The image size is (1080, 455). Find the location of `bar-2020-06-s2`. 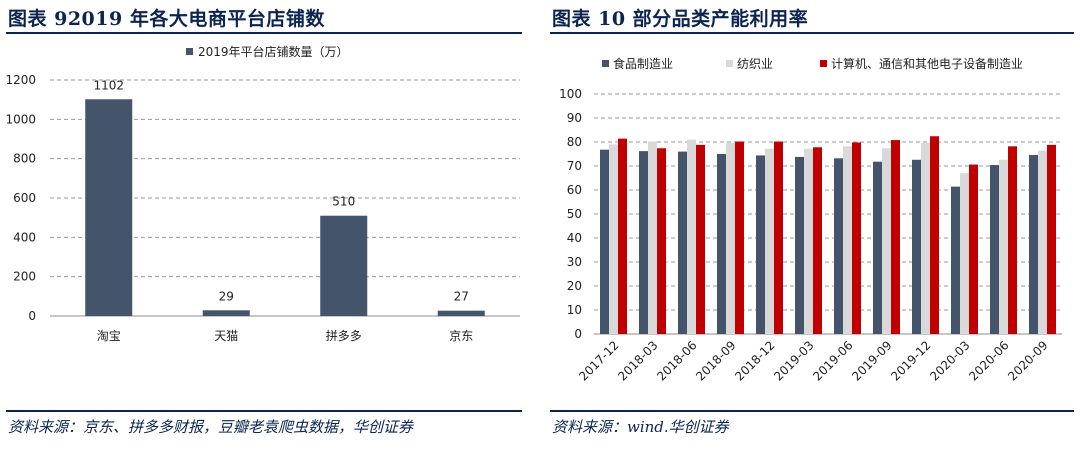

bar-2020-06-s2 is located at coordinates (1012, 240).